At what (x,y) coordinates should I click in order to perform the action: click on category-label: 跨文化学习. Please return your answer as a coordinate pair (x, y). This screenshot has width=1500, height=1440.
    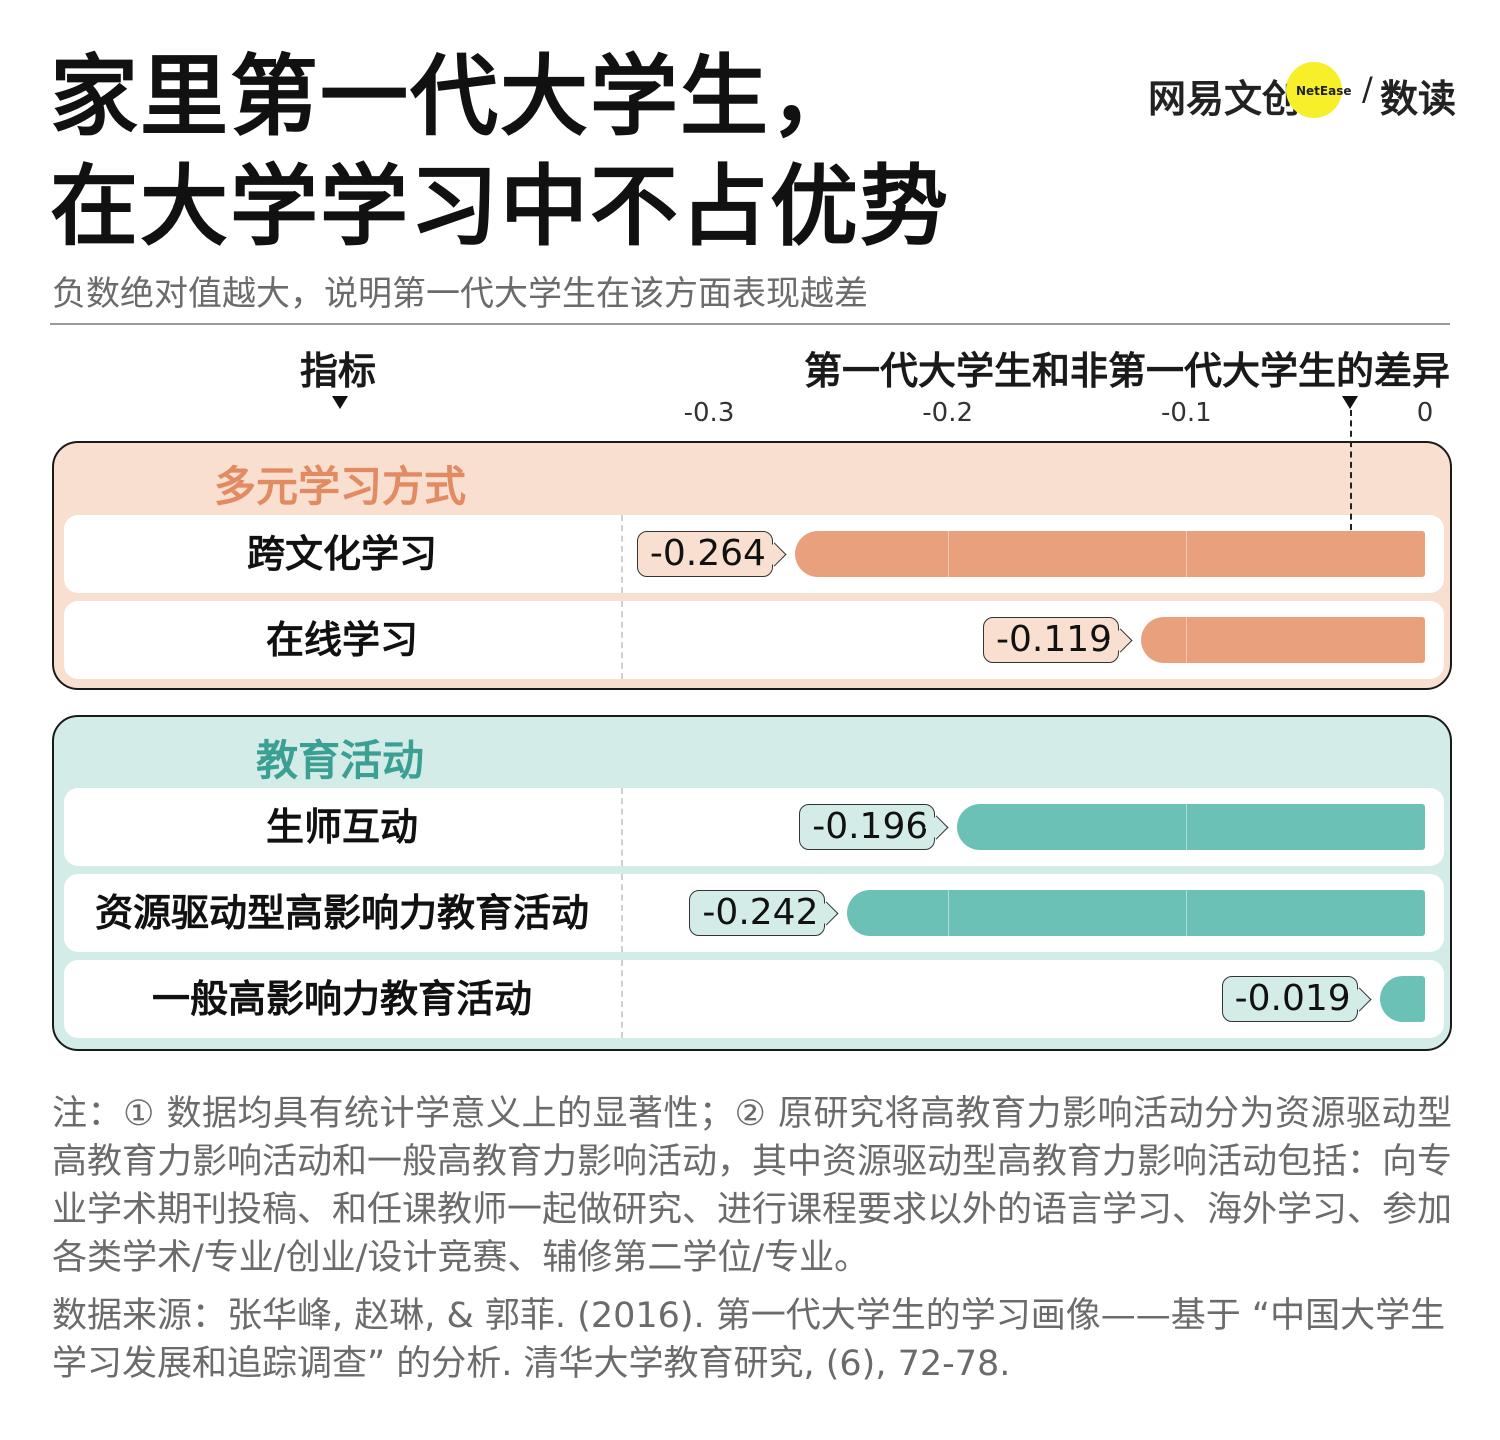
    Looking at the image, I should click on (341, 554).